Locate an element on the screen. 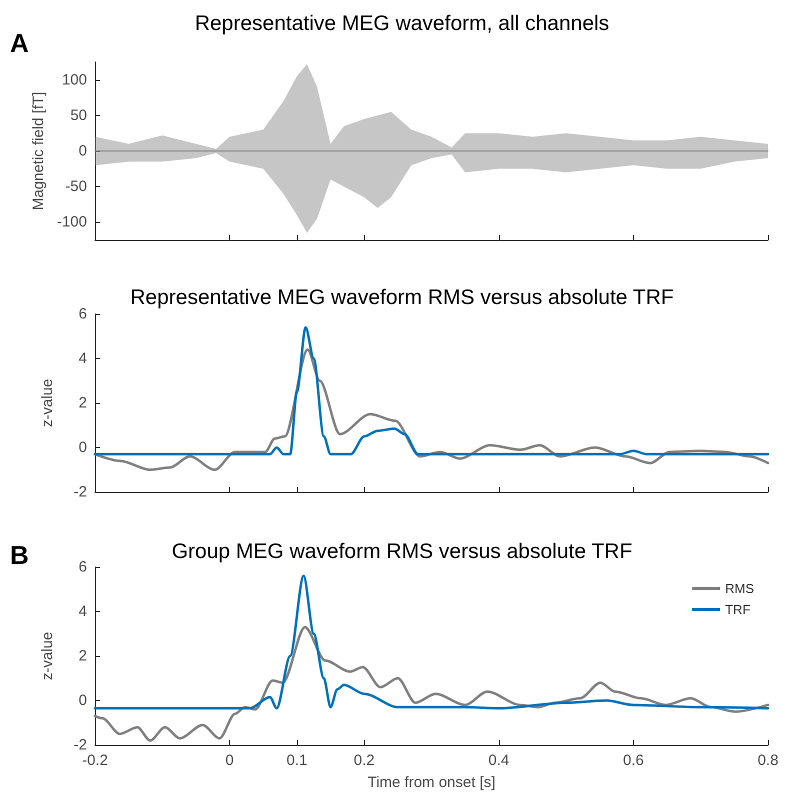  y-tick-label: -50 is located at coordinates (76, 187).